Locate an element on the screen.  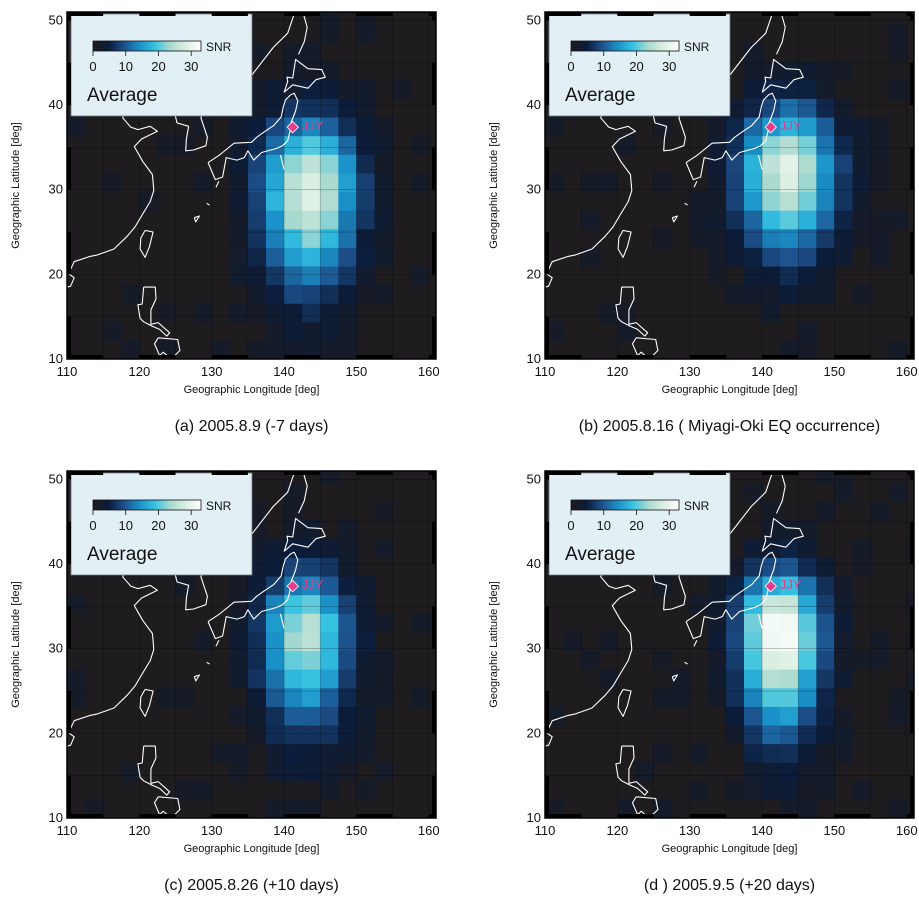
panel-caption: (c) 2005.8.26 (+10 days) is located at coordinates (251, 885).